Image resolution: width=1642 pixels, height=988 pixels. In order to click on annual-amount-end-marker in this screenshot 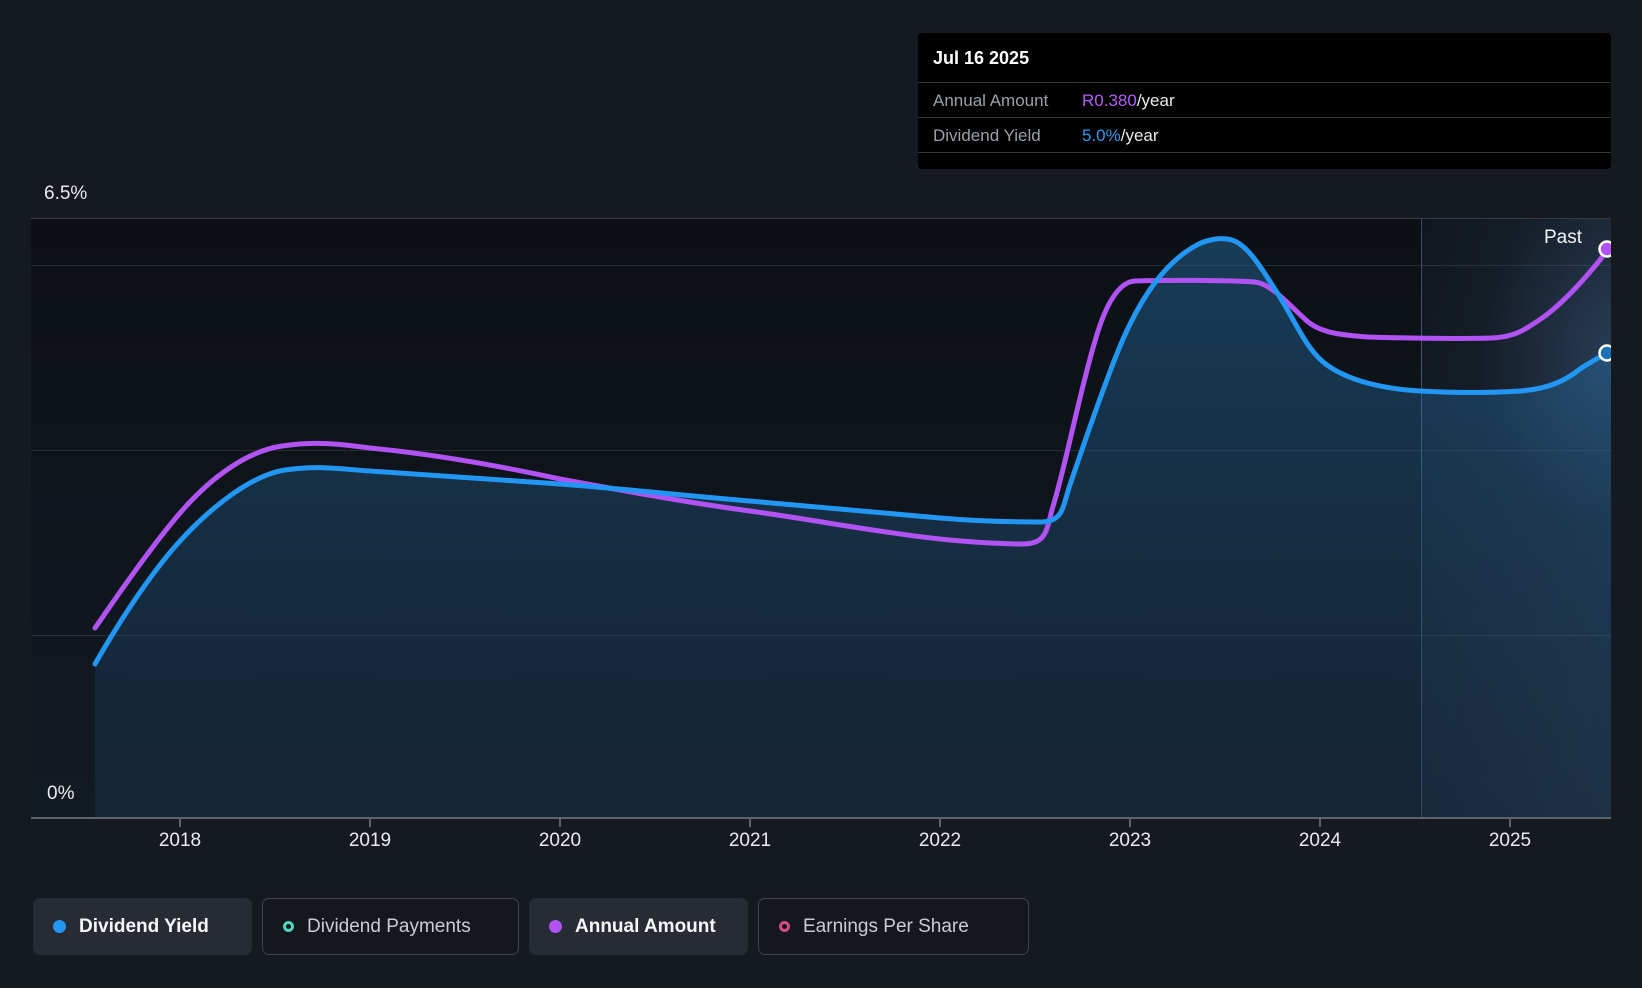, I will do `click(1604, 249)`.